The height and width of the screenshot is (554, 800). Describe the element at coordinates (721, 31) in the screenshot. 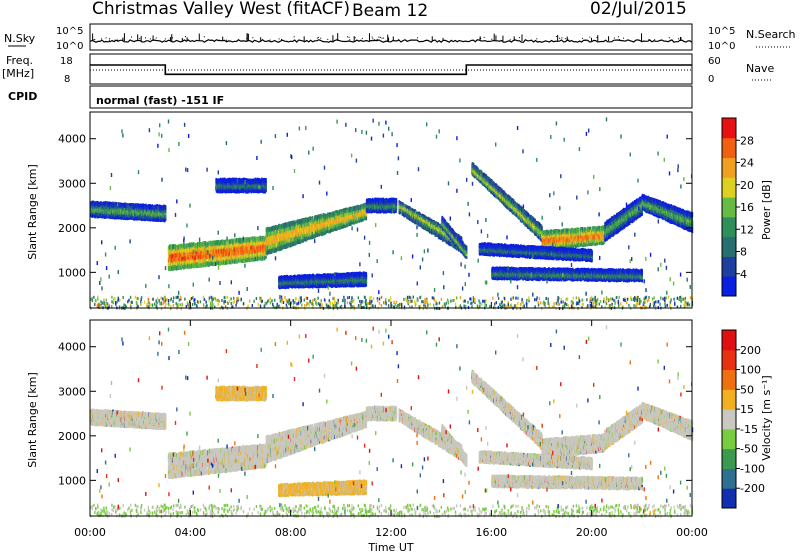

I see `noise-tick-right-high: 10^5` at that location.